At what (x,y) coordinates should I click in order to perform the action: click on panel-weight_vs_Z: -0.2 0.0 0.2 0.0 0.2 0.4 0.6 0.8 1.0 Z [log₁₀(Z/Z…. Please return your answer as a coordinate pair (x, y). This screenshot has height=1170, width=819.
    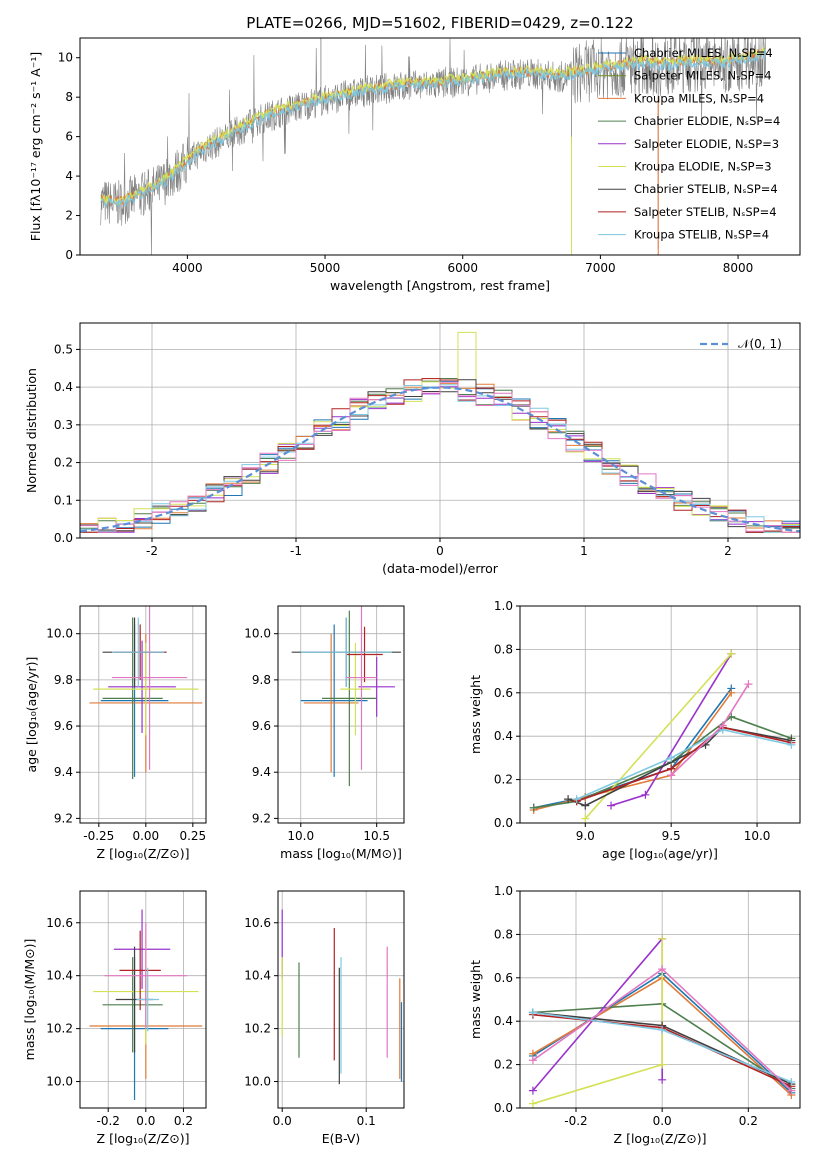
    Looking at the image, I should click on (634, 1015).